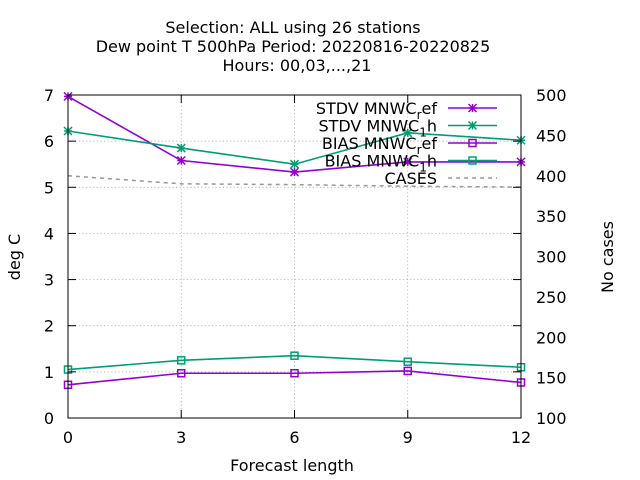 Image resolution: width=640 pixels, height=480 pixels. Describe the element at coordinates (551, 135) in the screenshot. I see `y2-tick-label: 450` at that location.